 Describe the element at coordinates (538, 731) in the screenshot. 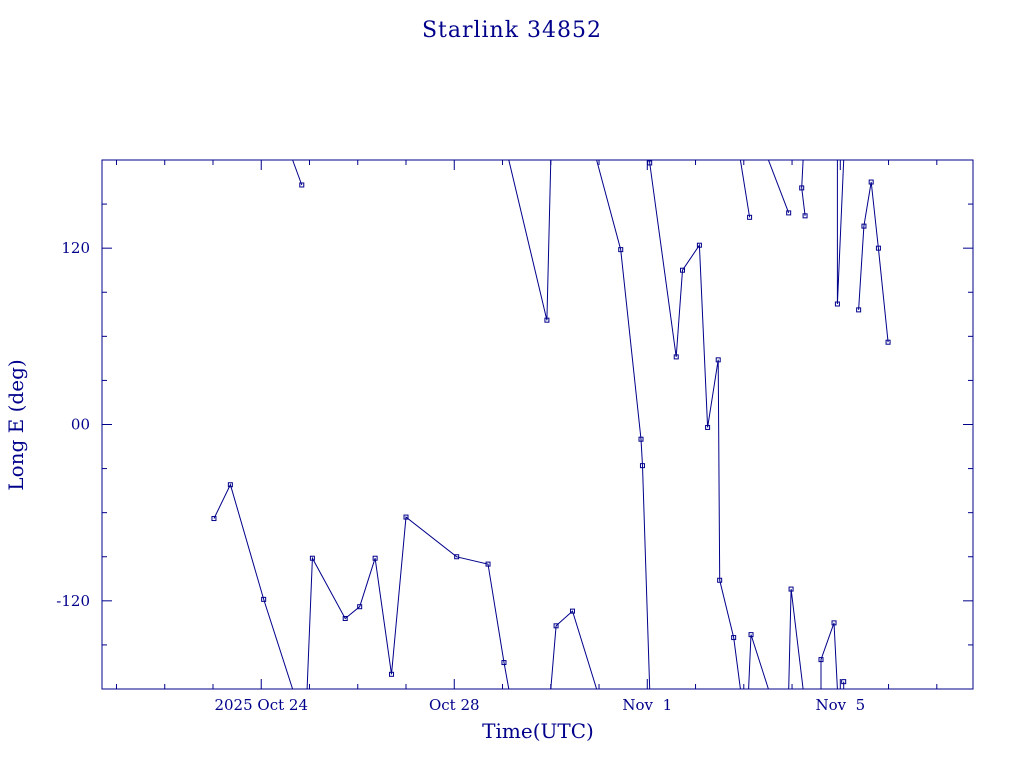

I see `x-axis-label: Time(UTC)` at that location.